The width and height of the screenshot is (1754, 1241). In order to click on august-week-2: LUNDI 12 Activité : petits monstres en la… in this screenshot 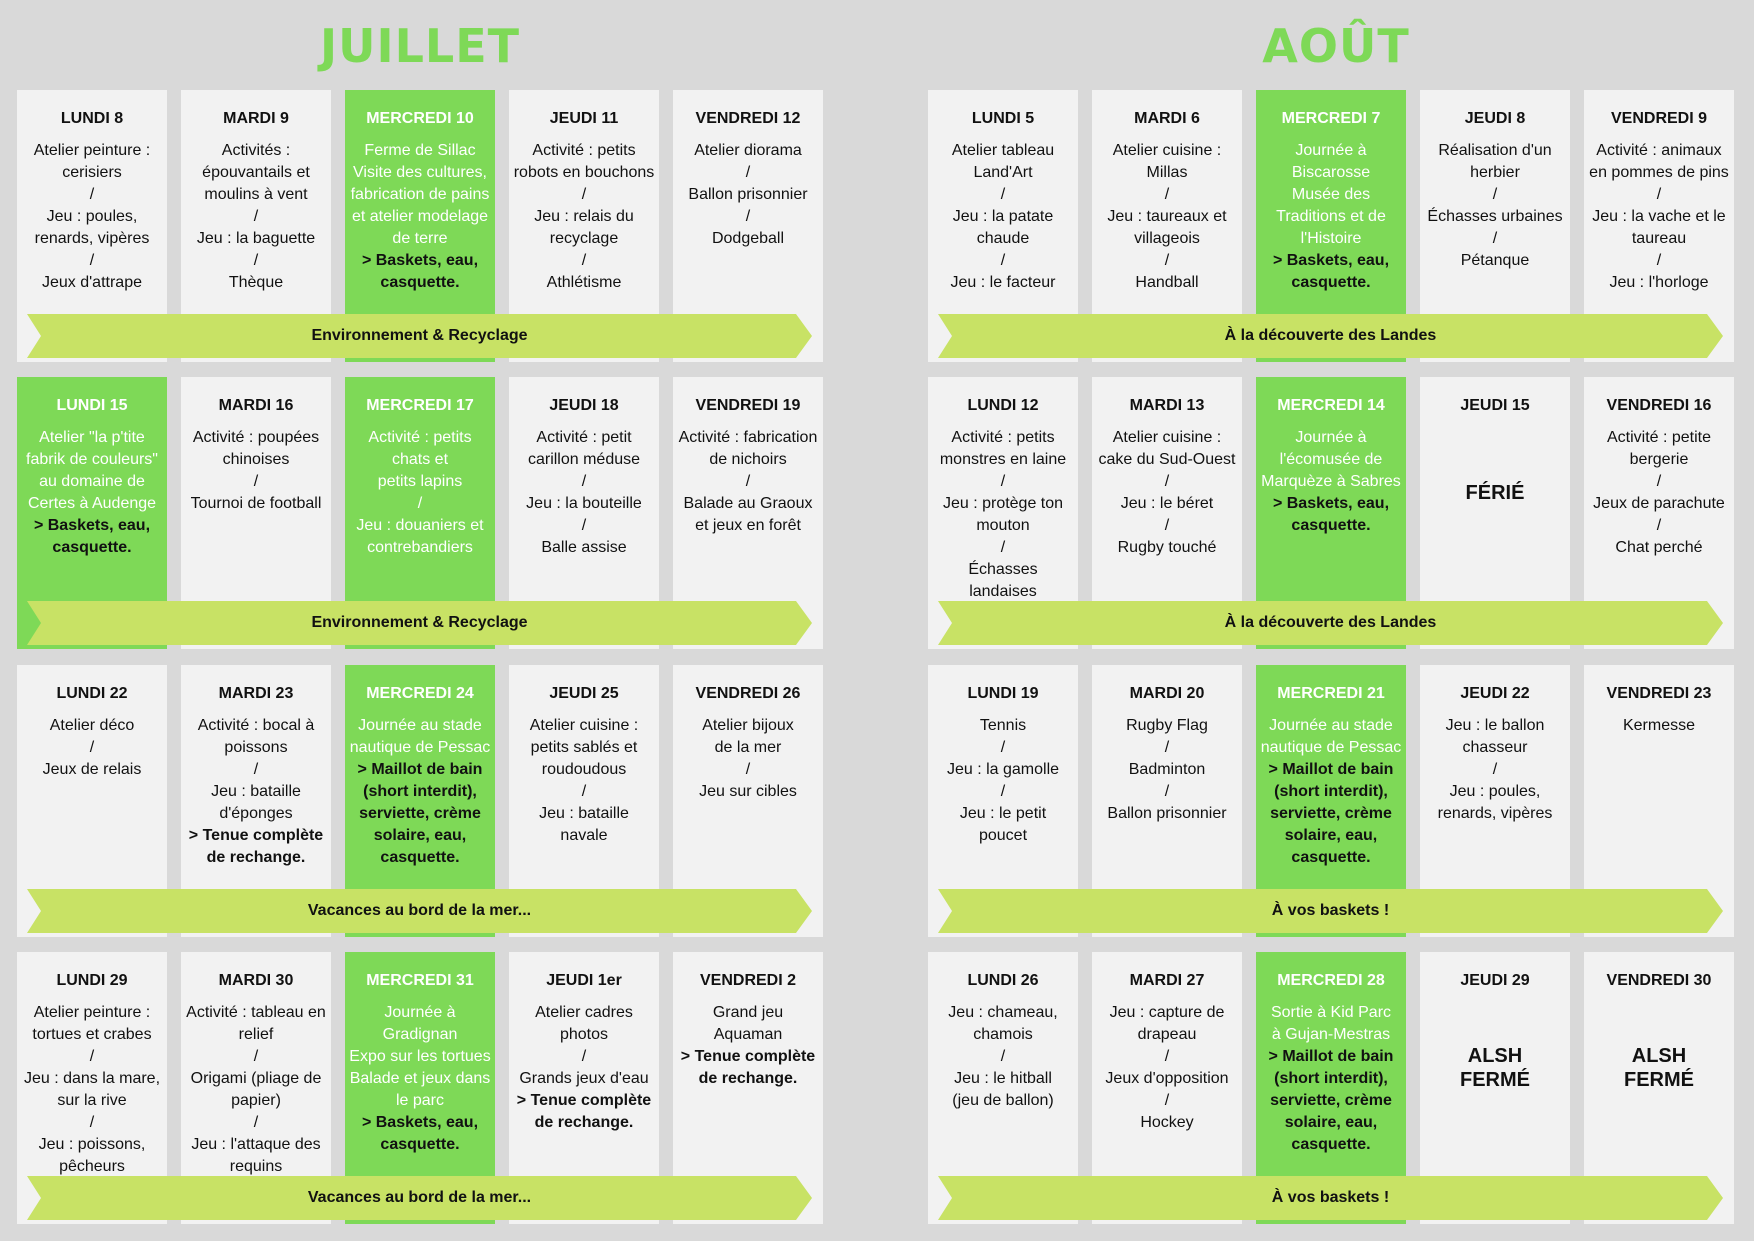, I will do `click(1331, 513)`.